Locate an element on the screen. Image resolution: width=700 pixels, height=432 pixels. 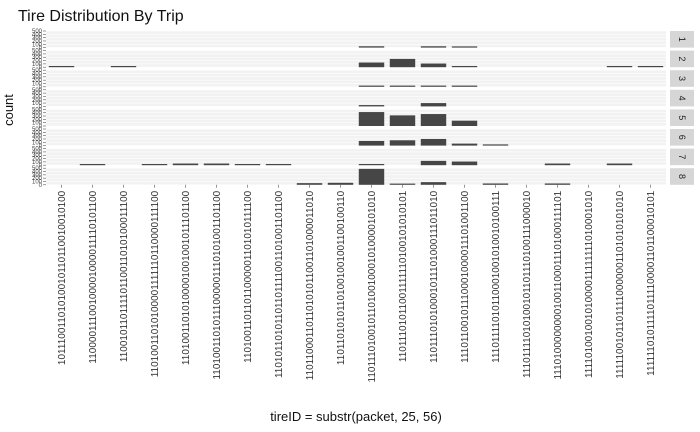
facet-strip-label: 6 is located at coordinates (682, 137).